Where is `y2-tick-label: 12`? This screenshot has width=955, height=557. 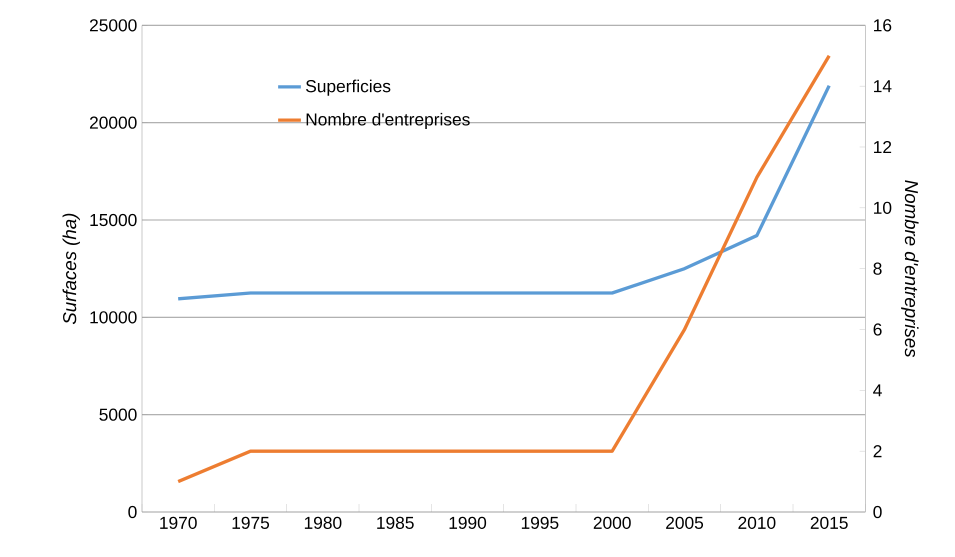
y2-tick-label: 12 is located at coordinates (883, 147).